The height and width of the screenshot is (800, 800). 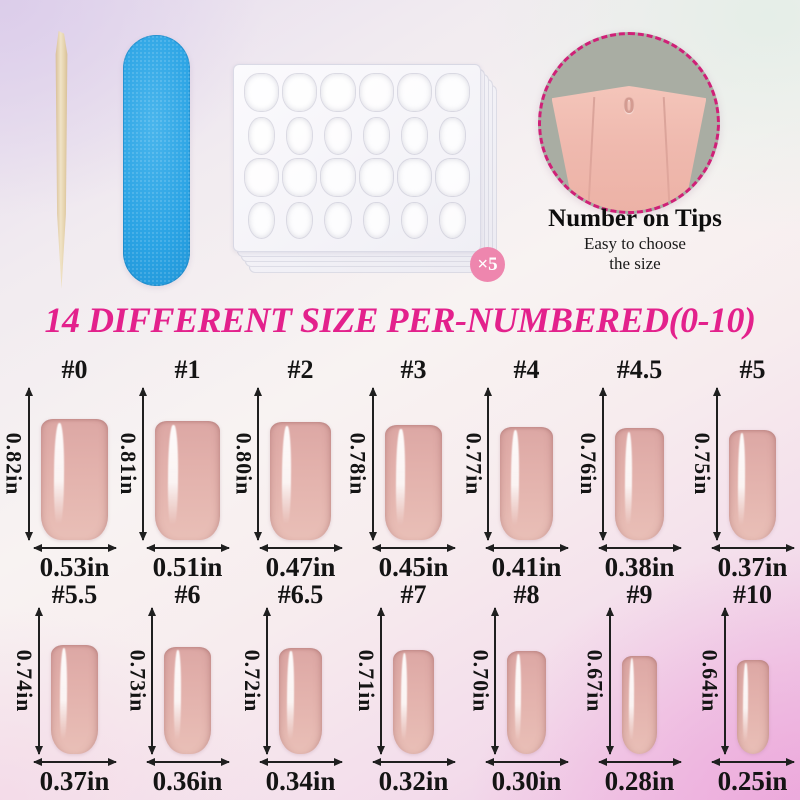 I want to click on nail-height-label: 0.67in, so click(x=595, y=681).